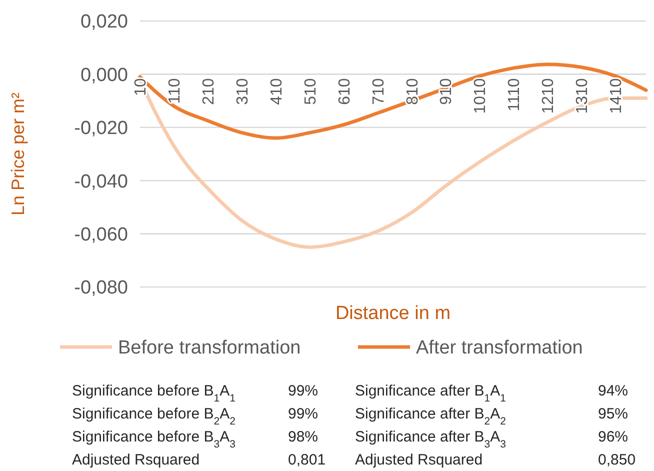 The height and width of the screenshot is (471, 654). I want to click on x-tick-label: 110, so click(175, 91).